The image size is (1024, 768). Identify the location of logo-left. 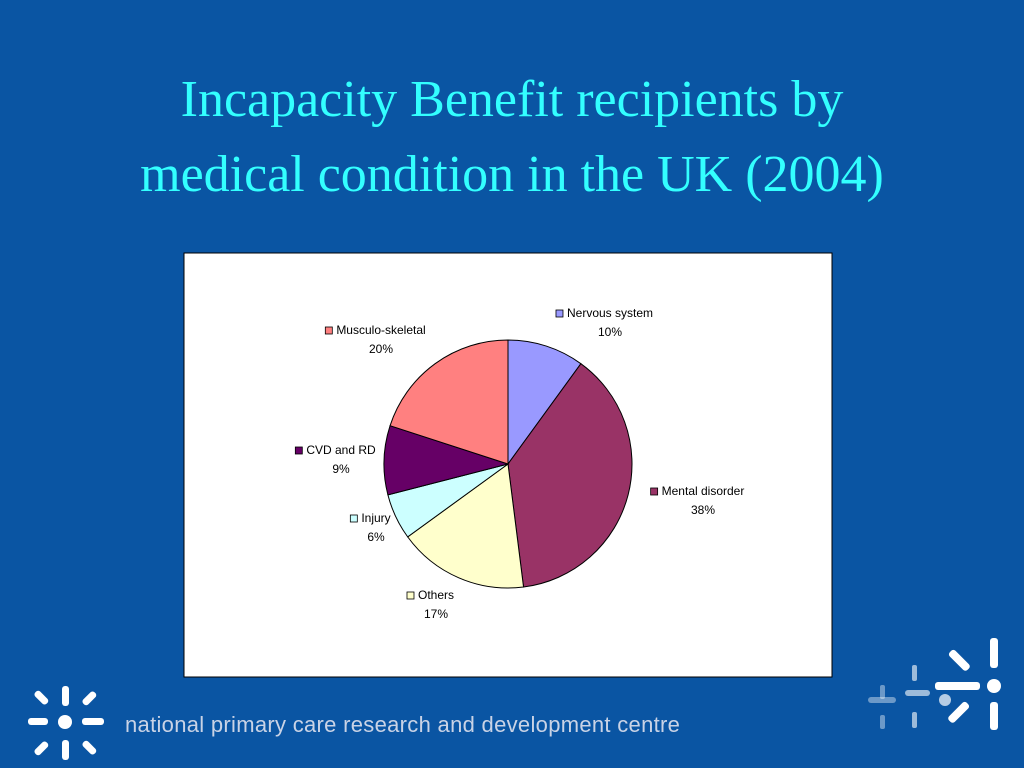
(66, 723).